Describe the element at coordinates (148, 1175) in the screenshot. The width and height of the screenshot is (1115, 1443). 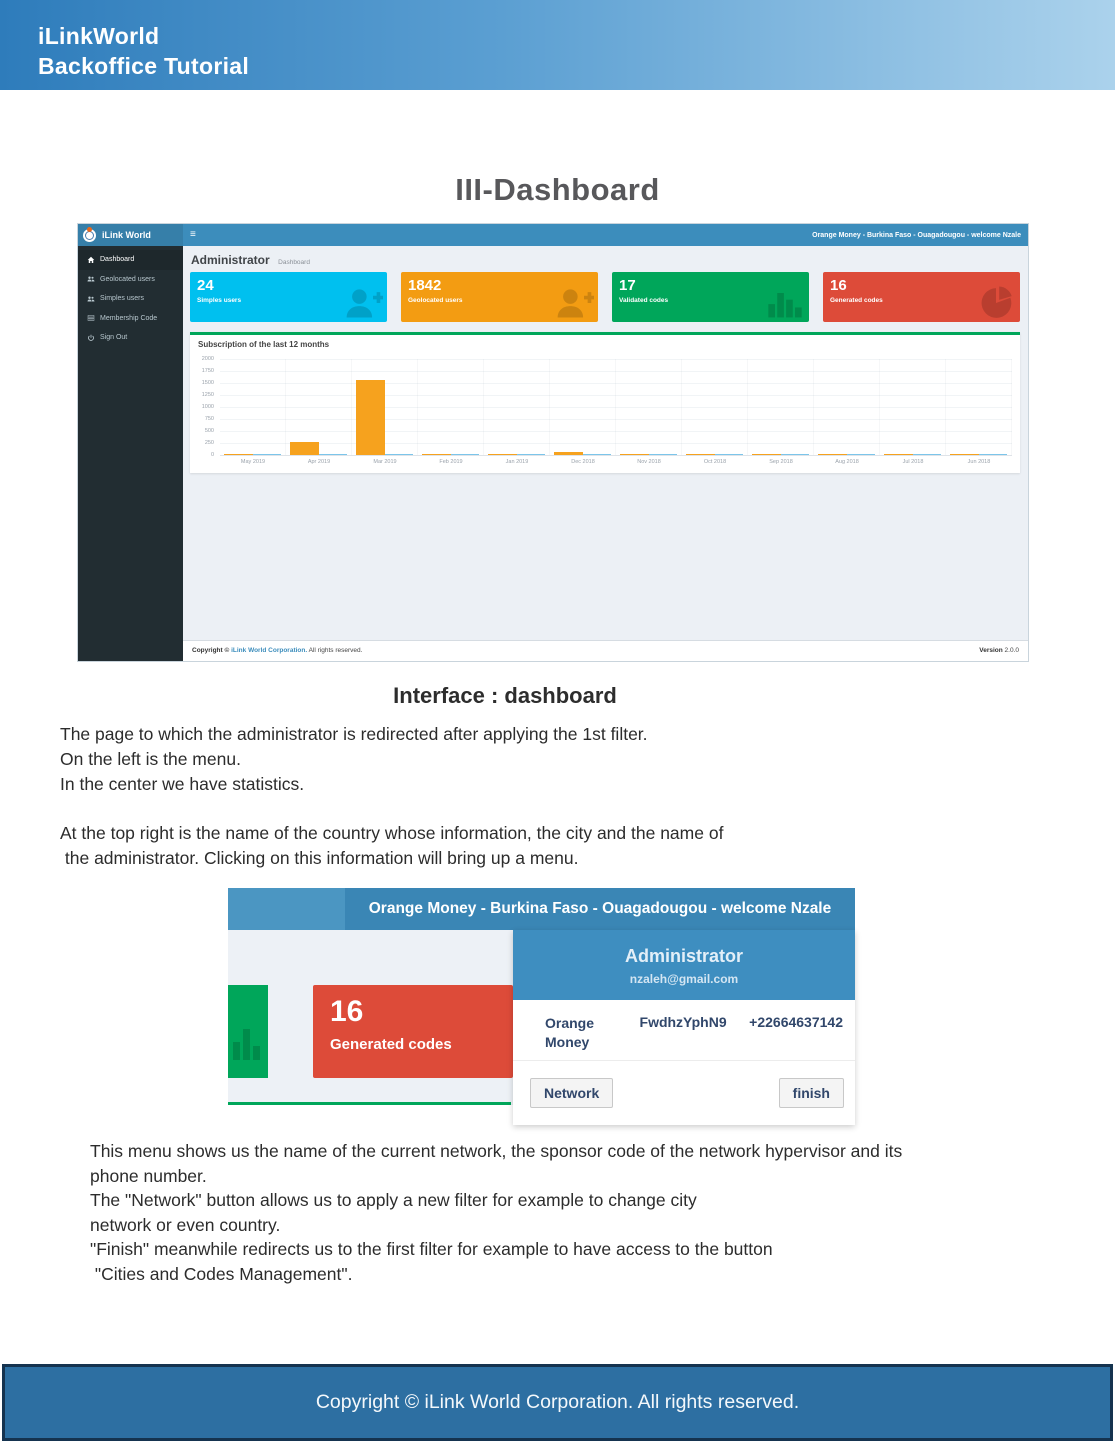
I see `text-line: phone number.` at that location.